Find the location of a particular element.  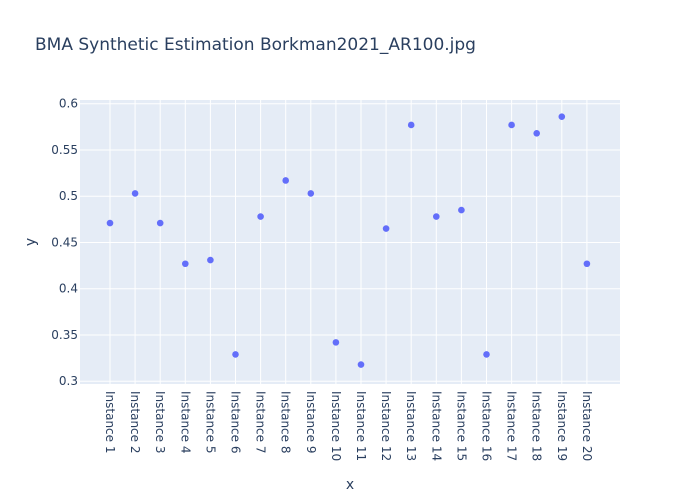

x-tick-label: Instance 6 is located at coordinates (236, 422).